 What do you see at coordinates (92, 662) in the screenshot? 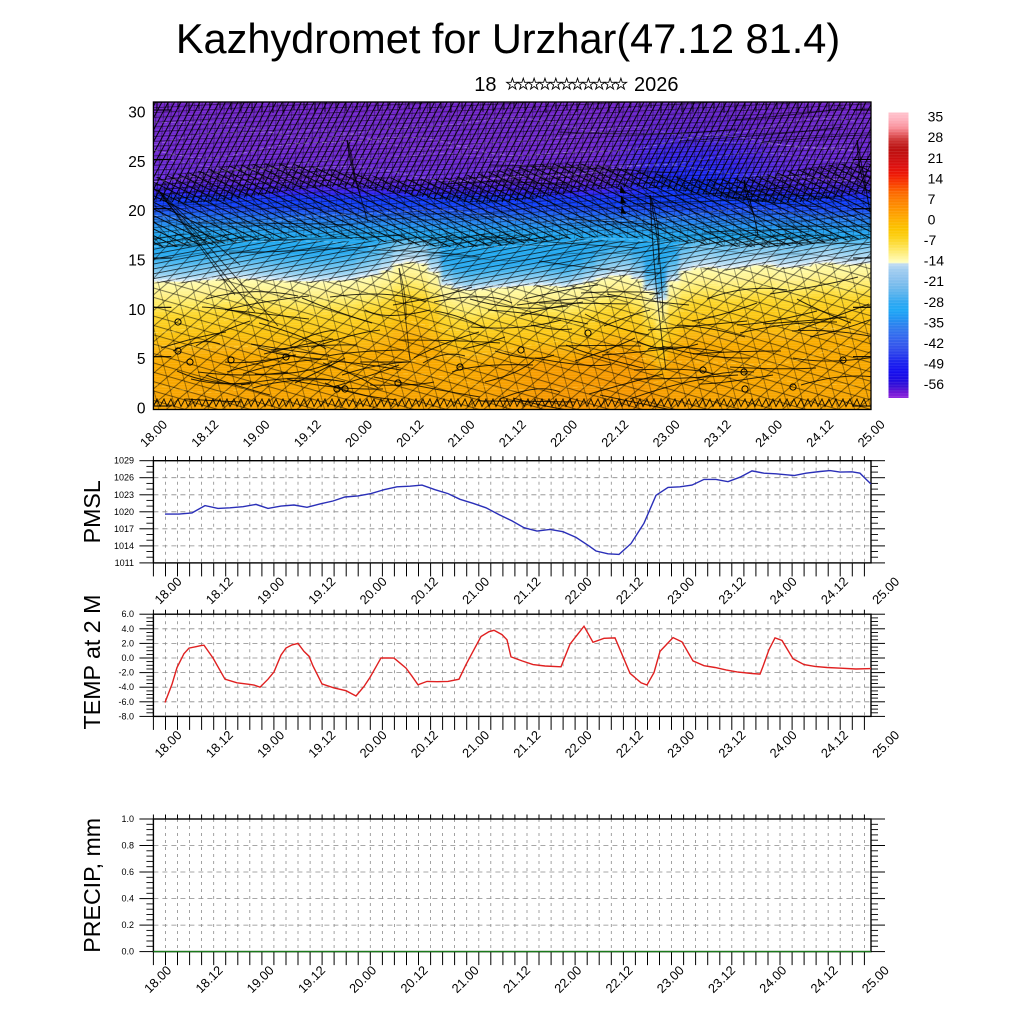
I see `svg-text: TEMP at 2 M` at bounding box center [92, 662].